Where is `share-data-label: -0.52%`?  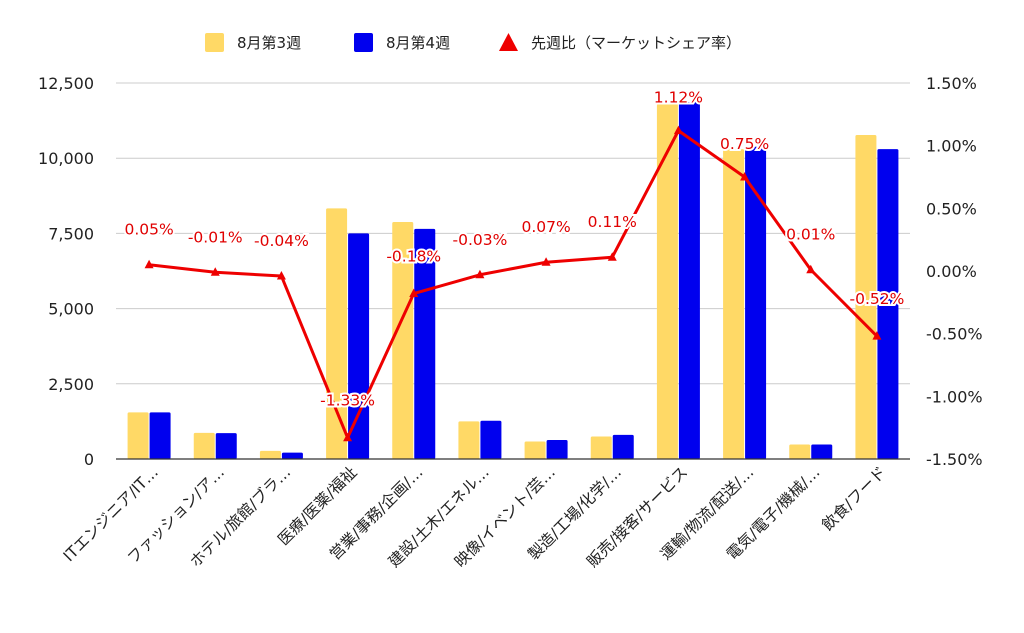
share-data-label: -0.52% is located at coordinates (876, 299).